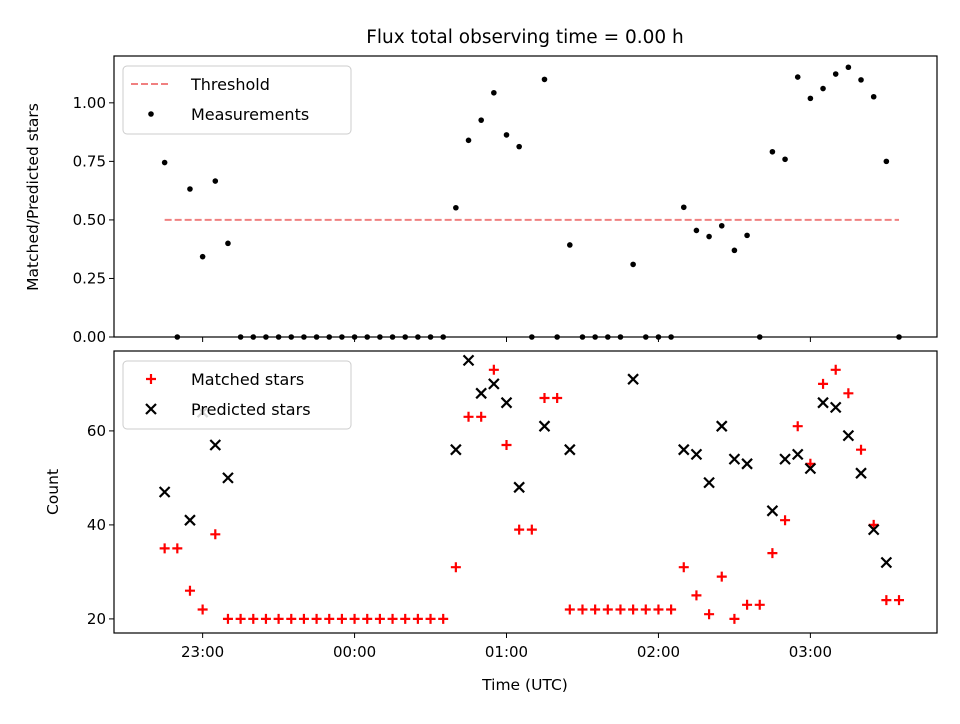 The image size is (960, 724). What do you see at coordinates (89, 278) in the screenshot?
I see `top-ytick-label: 0.25` at bounding box center [89, 278].